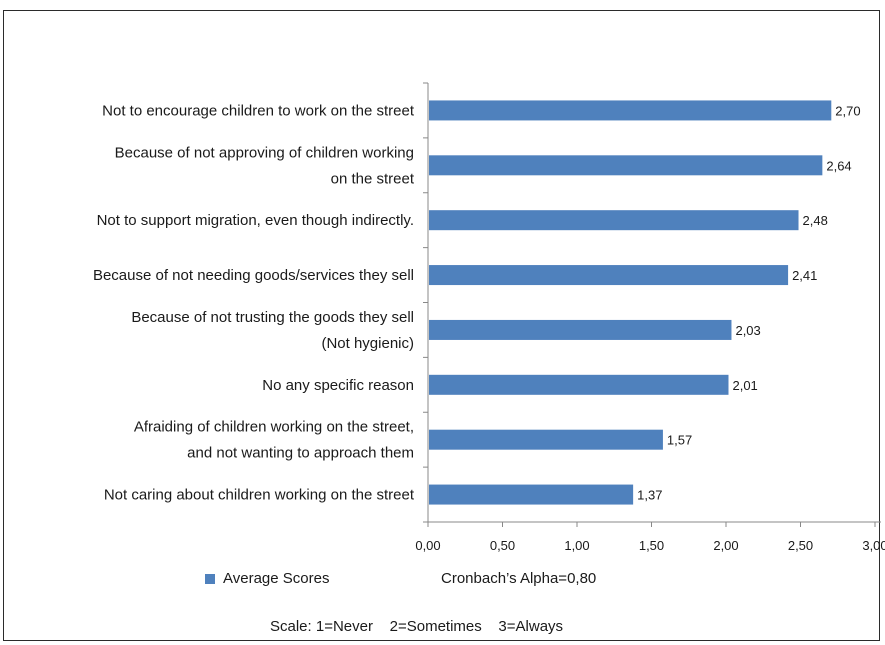  Describe the element at coordinates (417, 626) in the screenshot. I see `scale-note: Scale: 1=Never 2=Sometimes 3=Always` at that location.